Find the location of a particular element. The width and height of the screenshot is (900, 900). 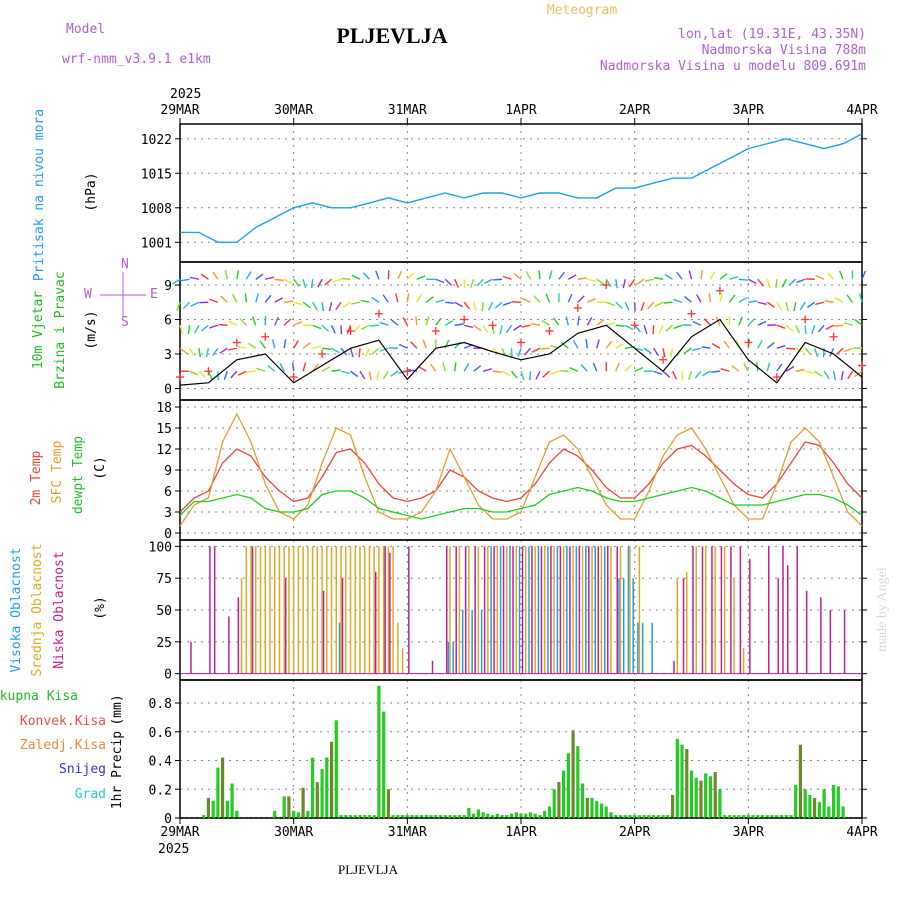

model-label: Model is located at coordinates (85, 29).